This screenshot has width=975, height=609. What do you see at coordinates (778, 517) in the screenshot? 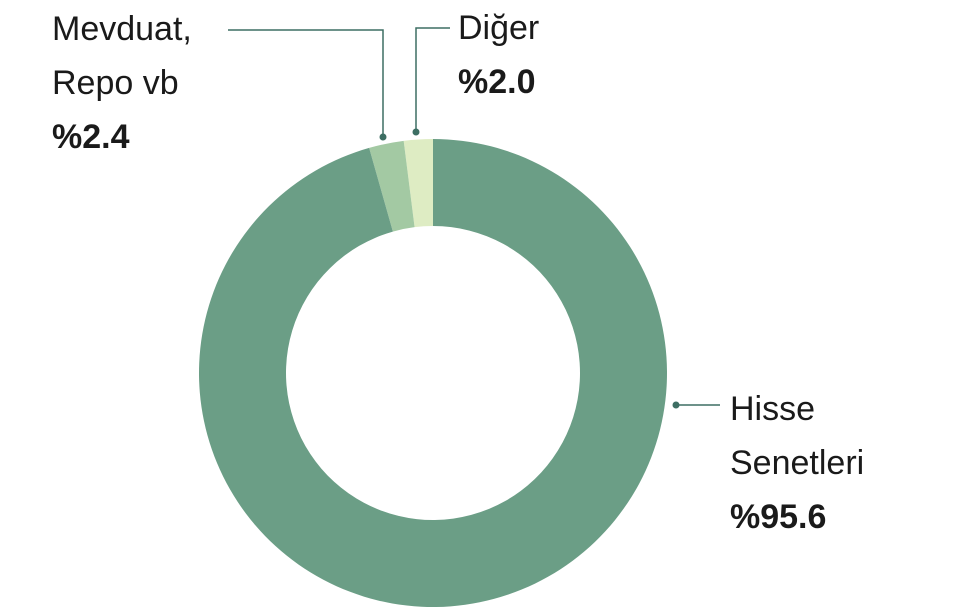
I see `value-label: %95.6` at bounding box center [778, 517].